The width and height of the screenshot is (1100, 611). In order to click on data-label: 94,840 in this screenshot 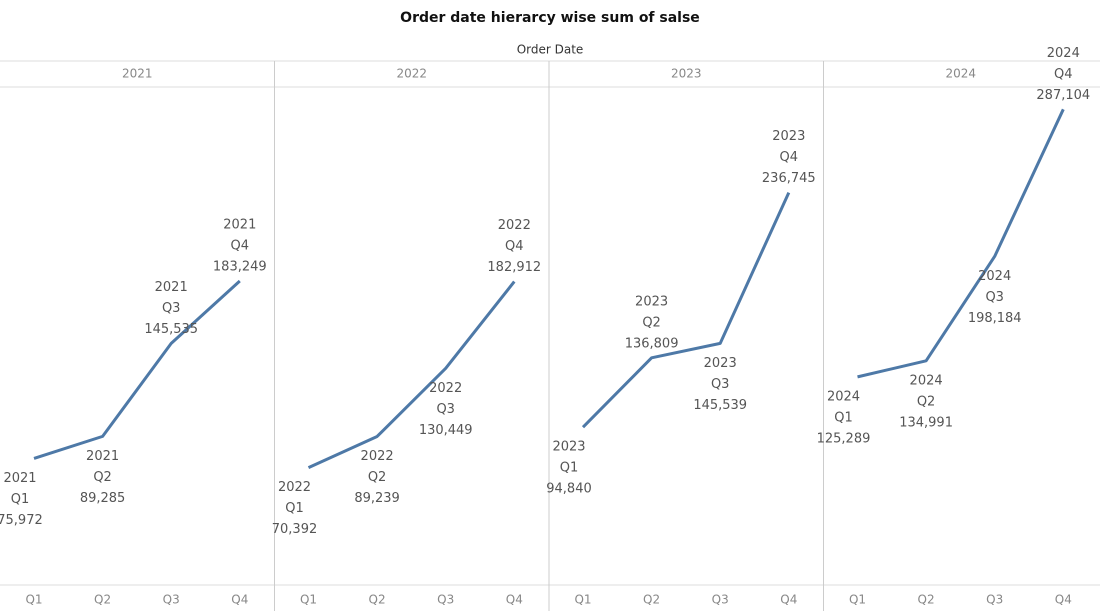, I will do `click(569, 489)`.